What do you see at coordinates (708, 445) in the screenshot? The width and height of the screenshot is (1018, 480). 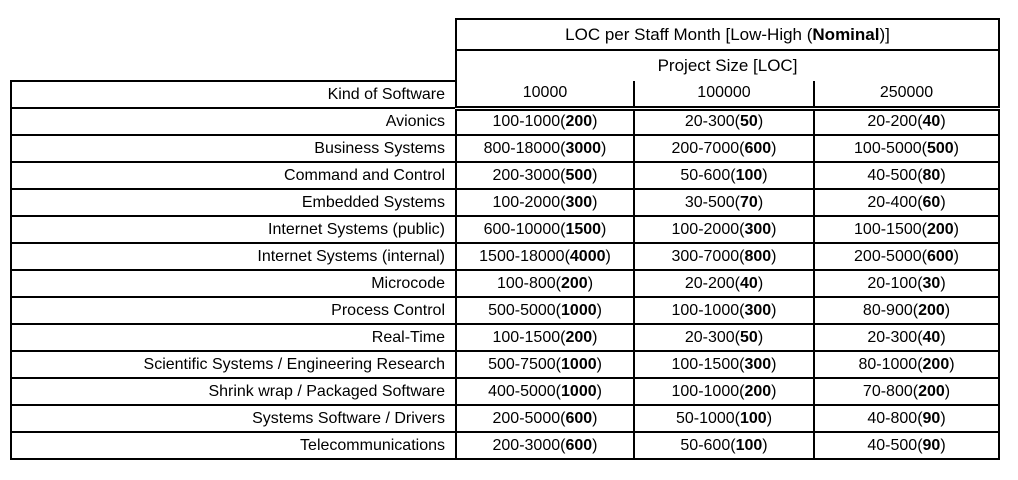 I see `low-high-range: 50-600(` at bounding box center [708, 445].